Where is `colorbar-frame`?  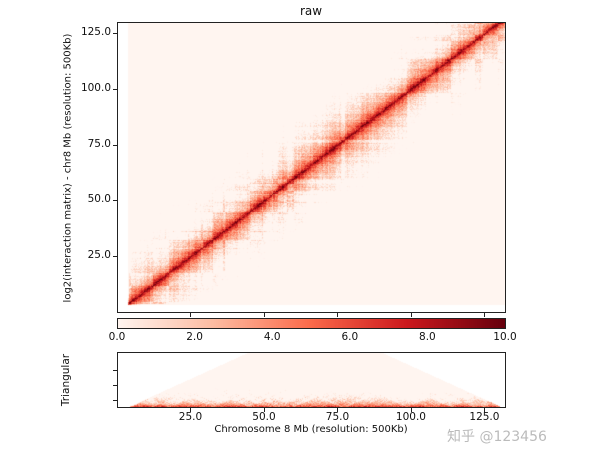 colorbar-frame is located at coordinates (311, 323).